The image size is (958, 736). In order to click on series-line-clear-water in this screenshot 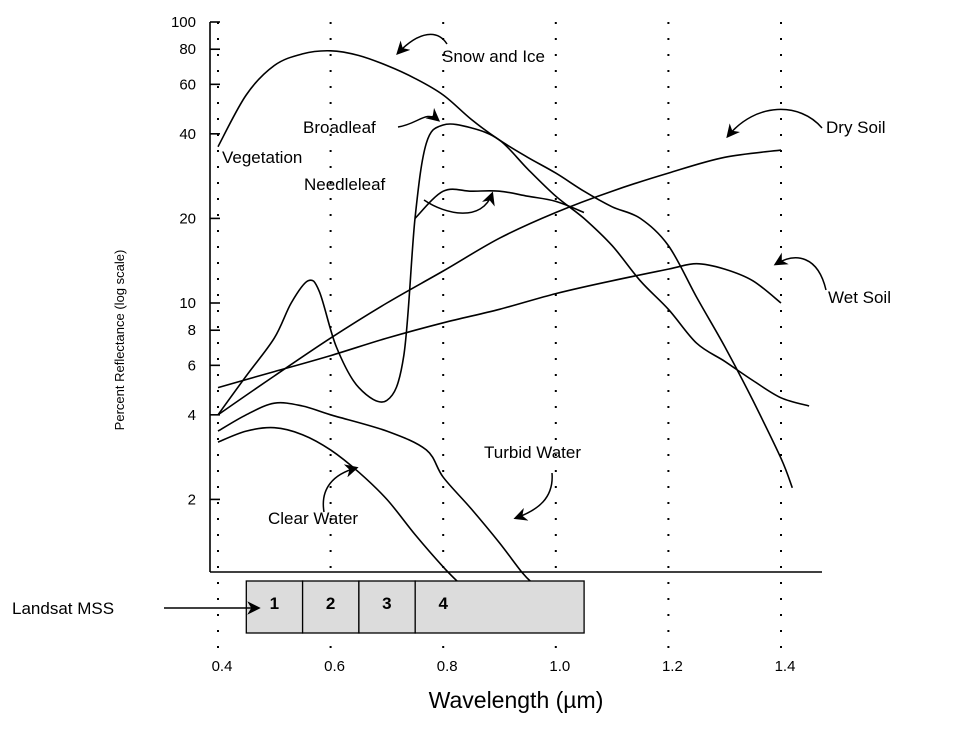, I will do `click(339, 505)`.